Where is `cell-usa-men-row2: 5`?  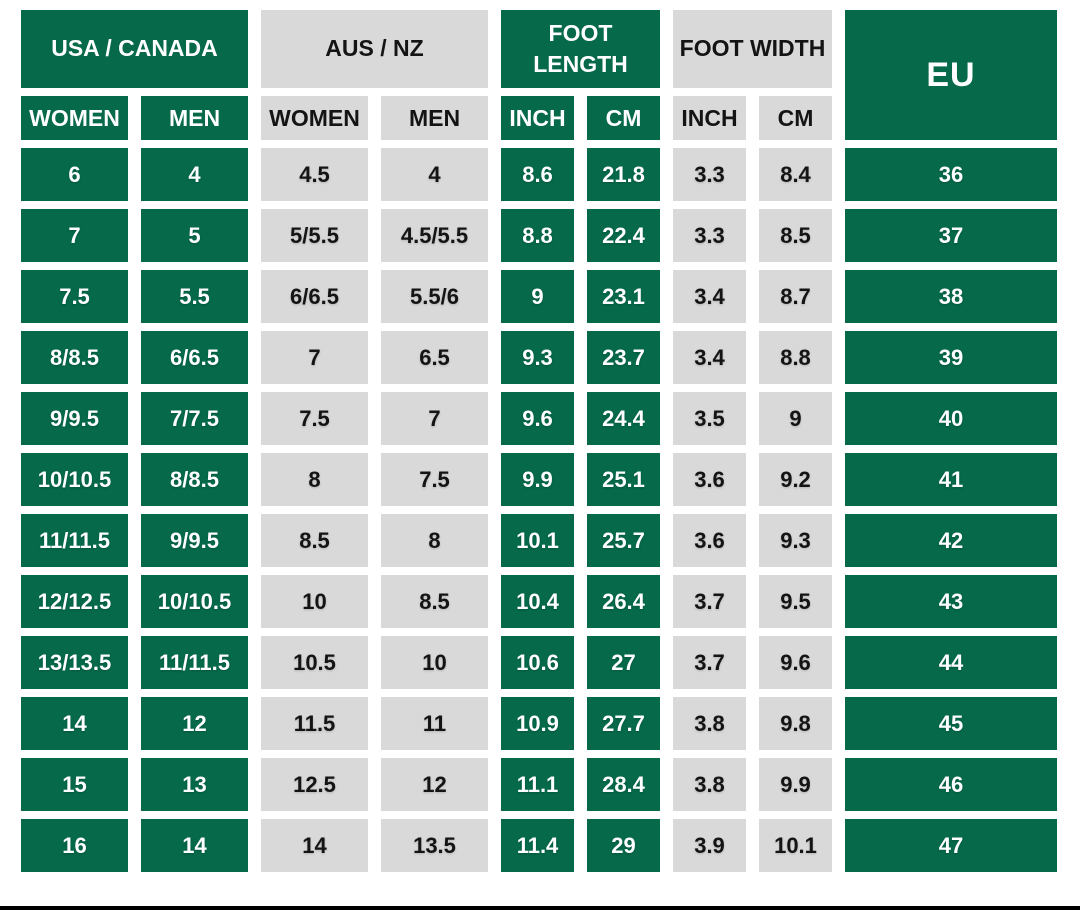
cell-usa-men-row2: 5 is located at coordinates (194, 235).